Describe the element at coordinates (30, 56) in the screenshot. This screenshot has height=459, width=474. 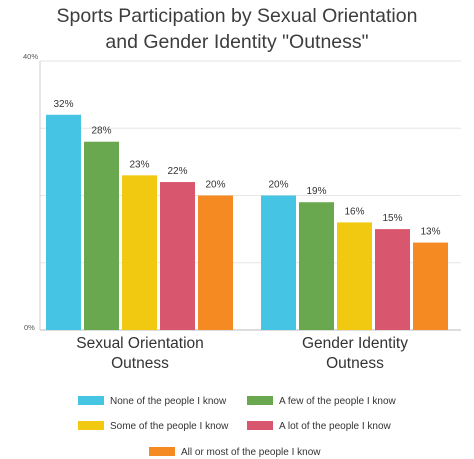
I see `y-tick-label-top: 40%` at that location.